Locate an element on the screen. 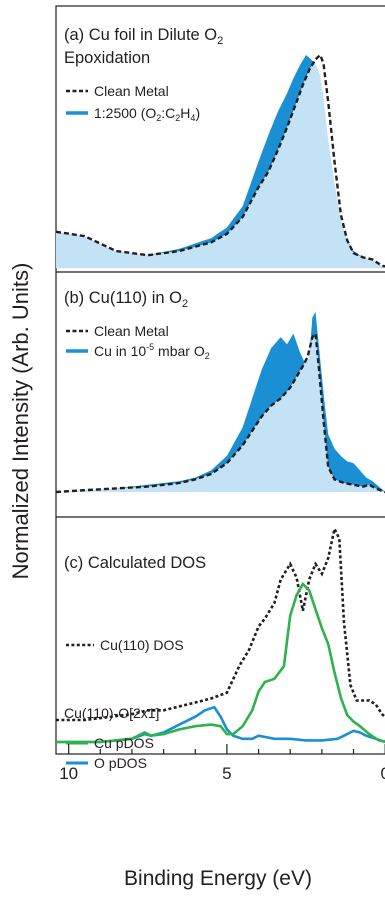  legend-c-o-pdos: O pDOS is located at coordinates (120, 763).